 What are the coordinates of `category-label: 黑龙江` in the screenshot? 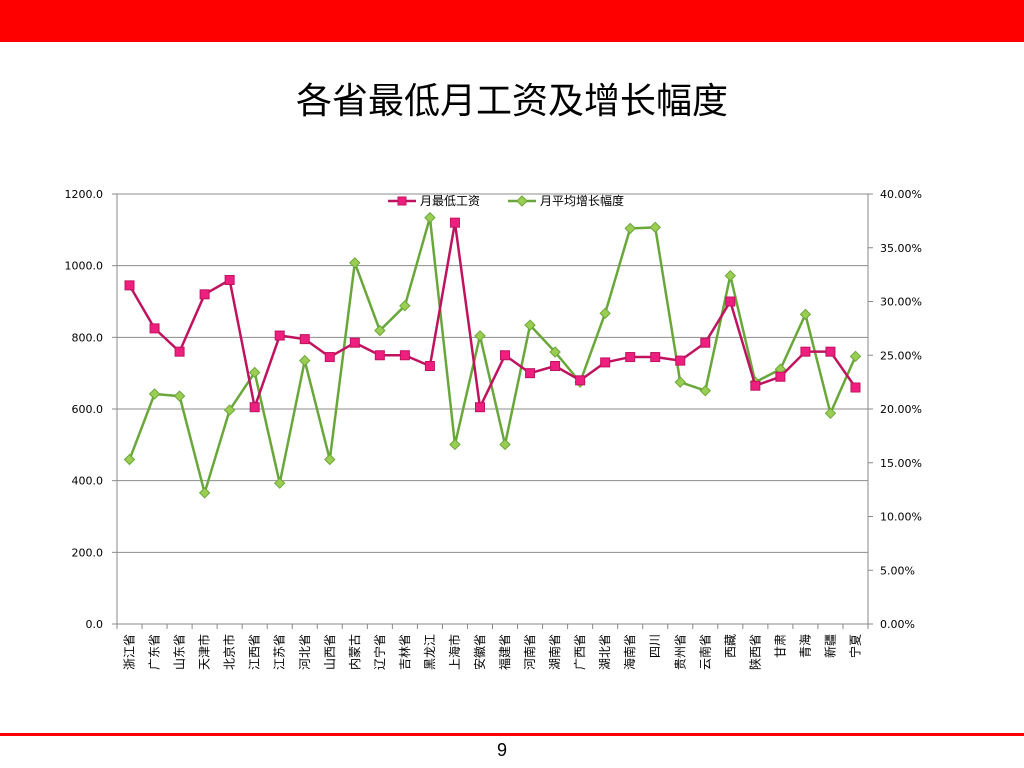 It's located at (430, 652).